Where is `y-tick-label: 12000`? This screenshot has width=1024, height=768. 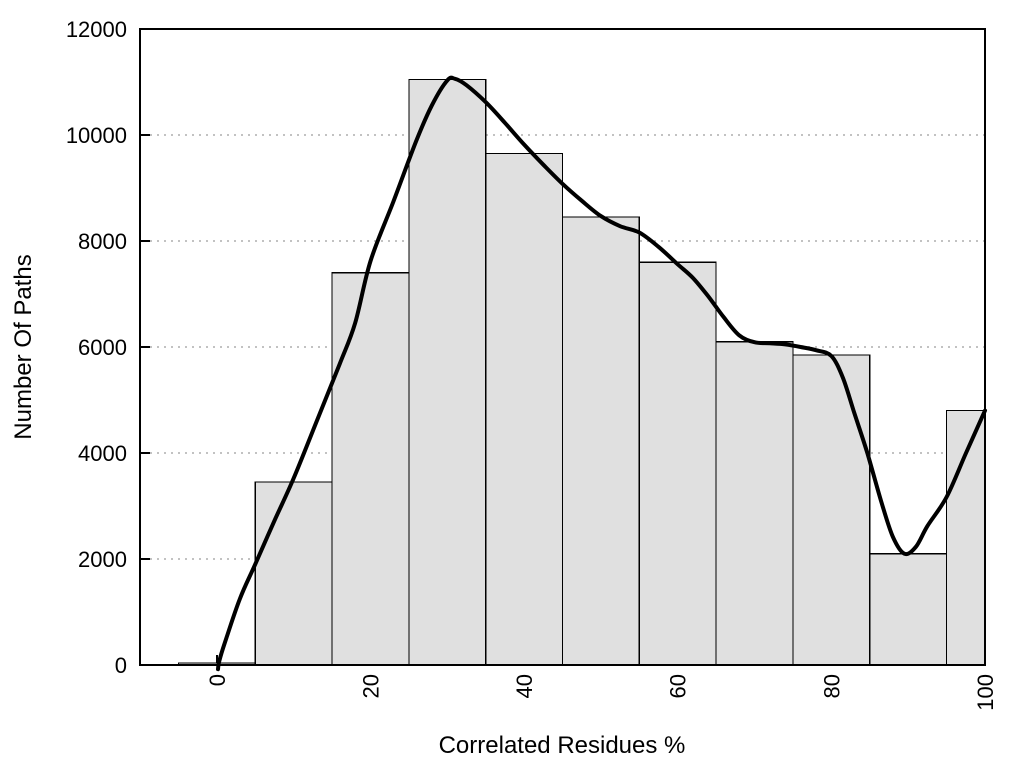
y-tick-label: 12000 is located at coordinates (96, 29).